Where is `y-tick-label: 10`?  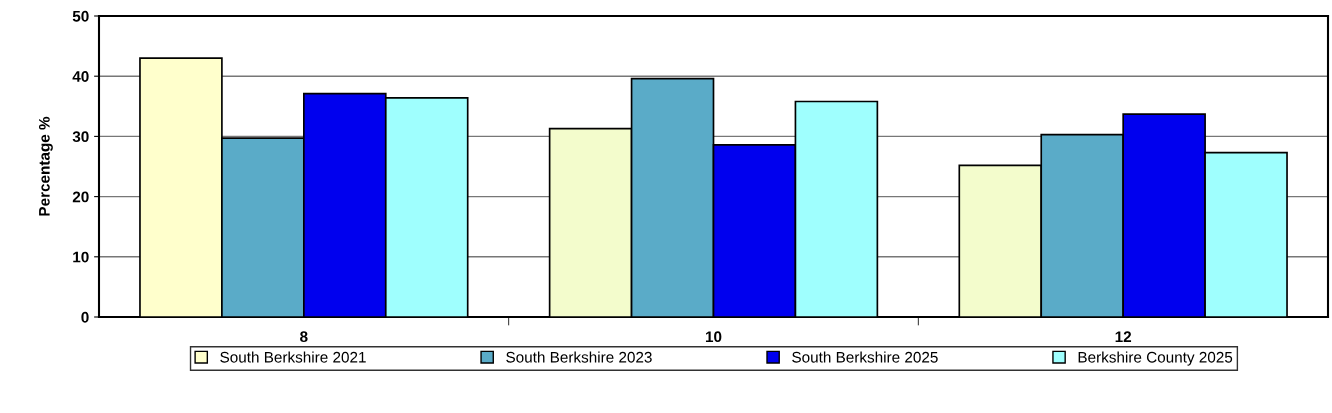
y-tick-label: 10 is located at coordinates (81, 257).